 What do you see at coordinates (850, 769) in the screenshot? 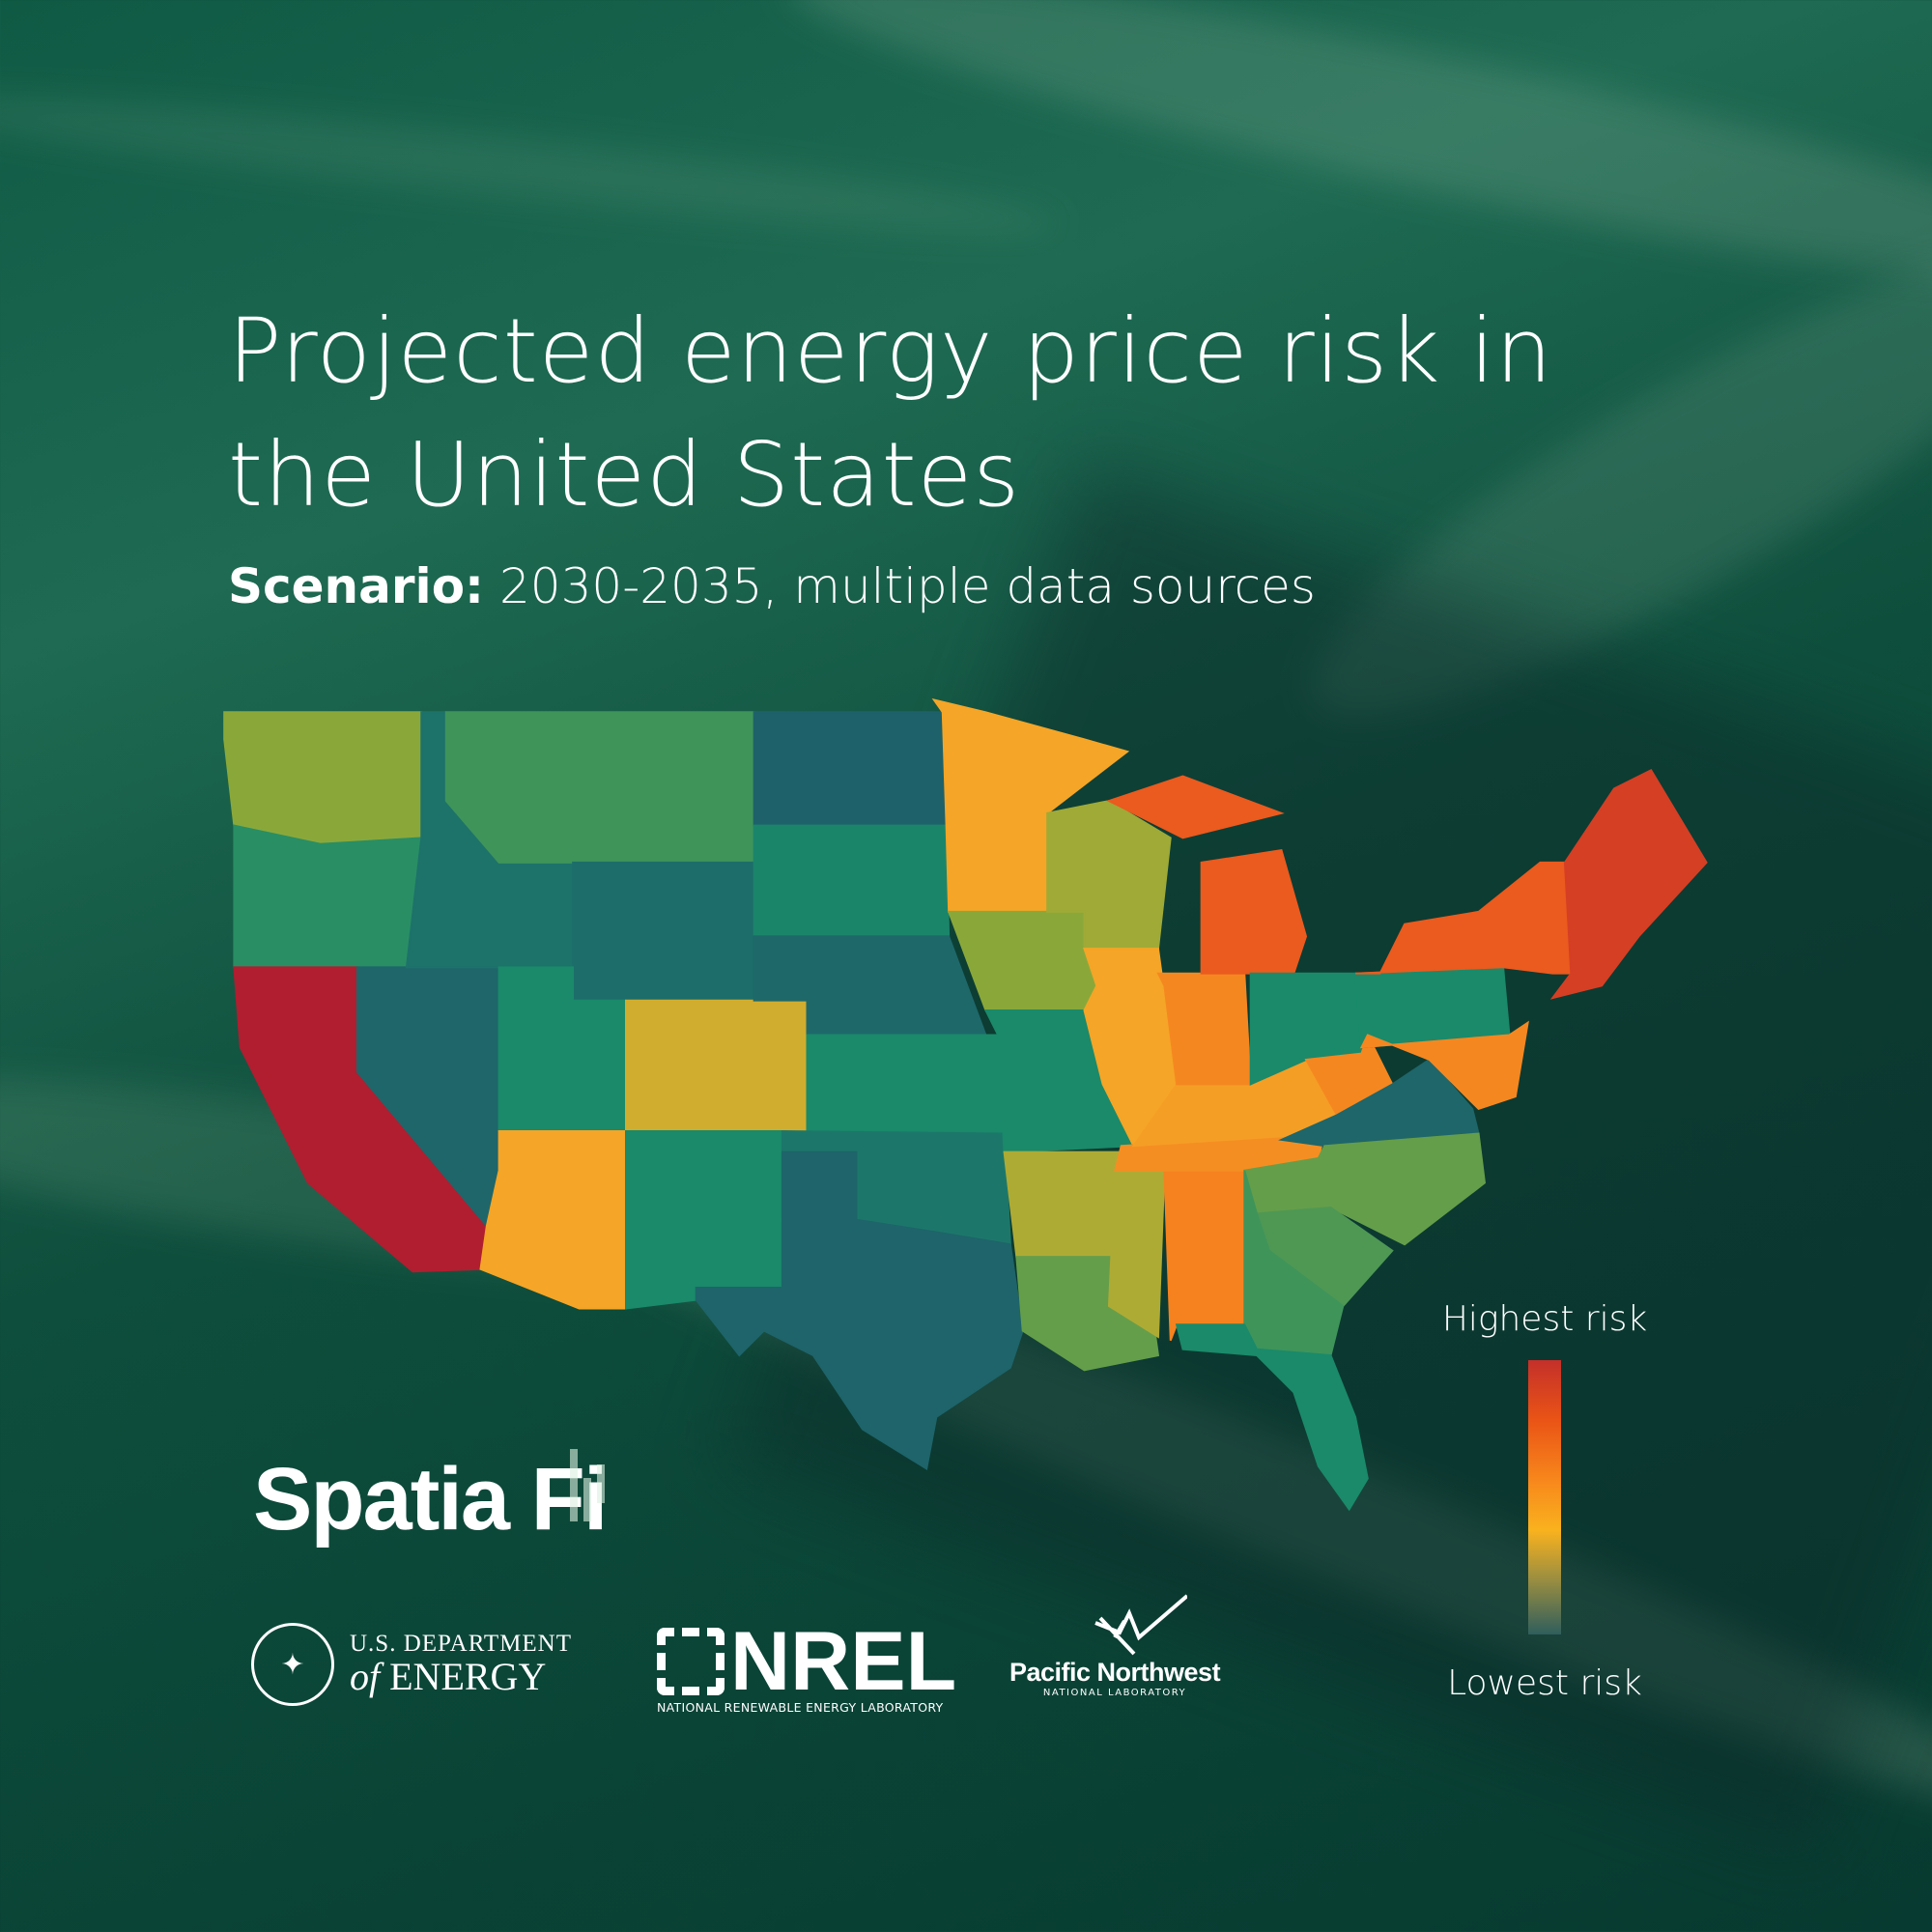
I see `state-region-nd` at bounding box center [850, 769].